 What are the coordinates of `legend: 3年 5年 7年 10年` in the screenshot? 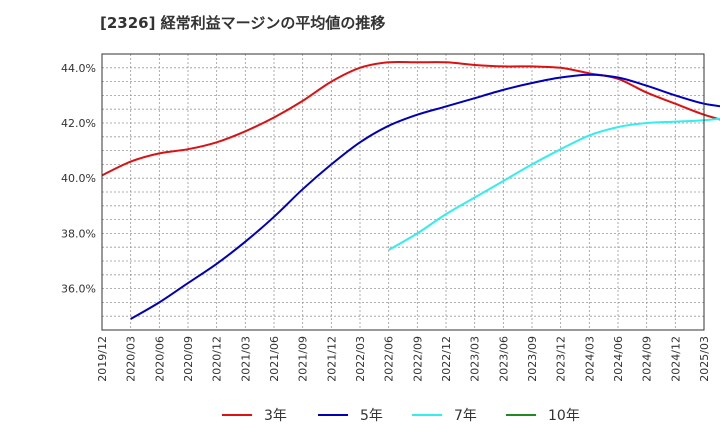 It's located at (401, 416).